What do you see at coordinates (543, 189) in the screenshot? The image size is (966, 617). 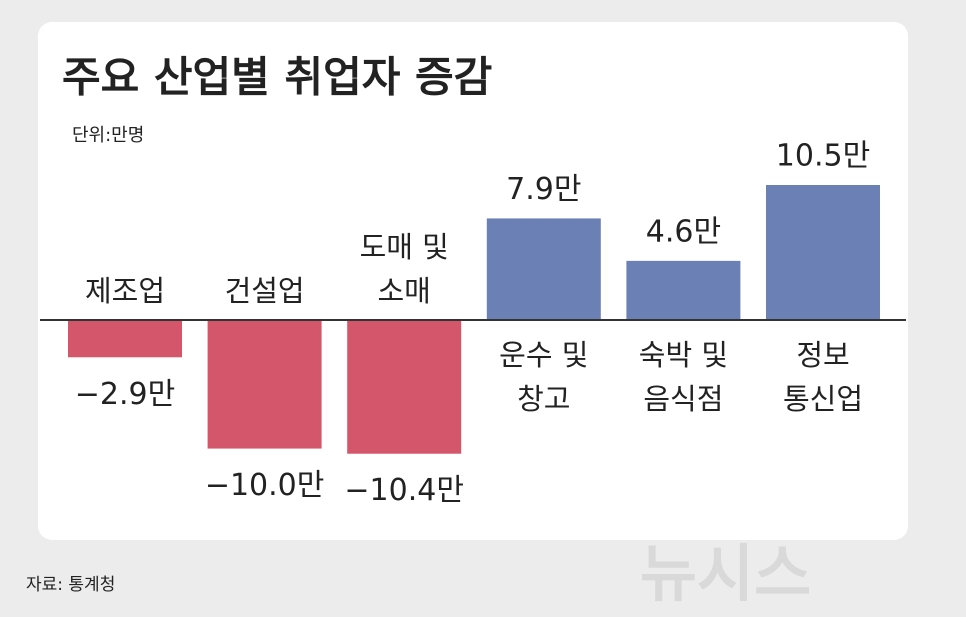 I see `value-label: 7.9만` at bounding box center [543, 189].